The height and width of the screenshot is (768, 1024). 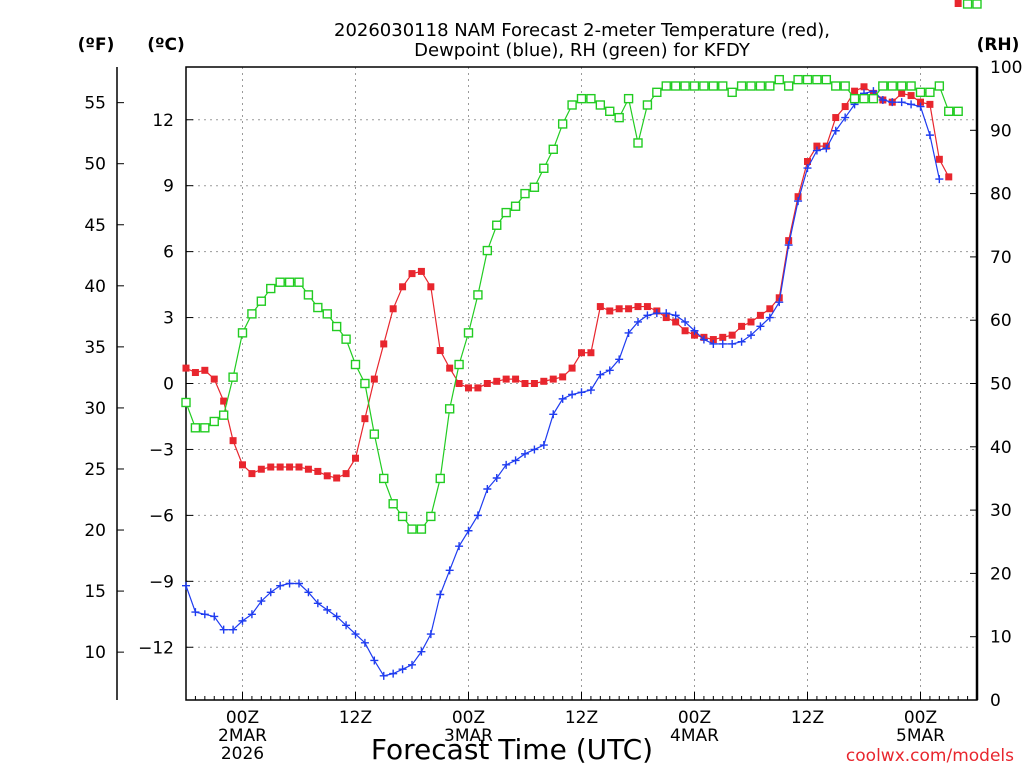 What do you see at coordinates (95, 653) in the screenshot?
I see `fahrenheit-tick-label: 10` at bounding box center [95, 653].